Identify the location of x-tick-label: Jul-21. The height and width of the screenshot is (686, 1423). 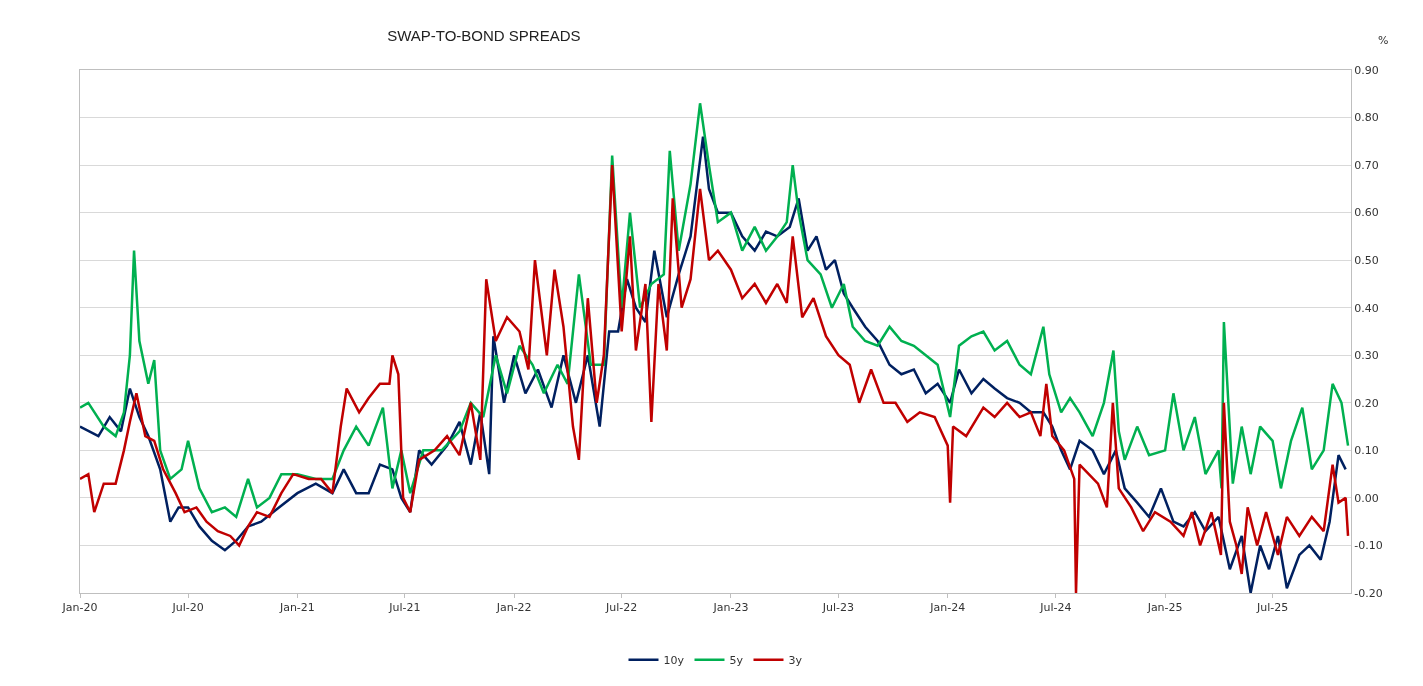
(404, 608).